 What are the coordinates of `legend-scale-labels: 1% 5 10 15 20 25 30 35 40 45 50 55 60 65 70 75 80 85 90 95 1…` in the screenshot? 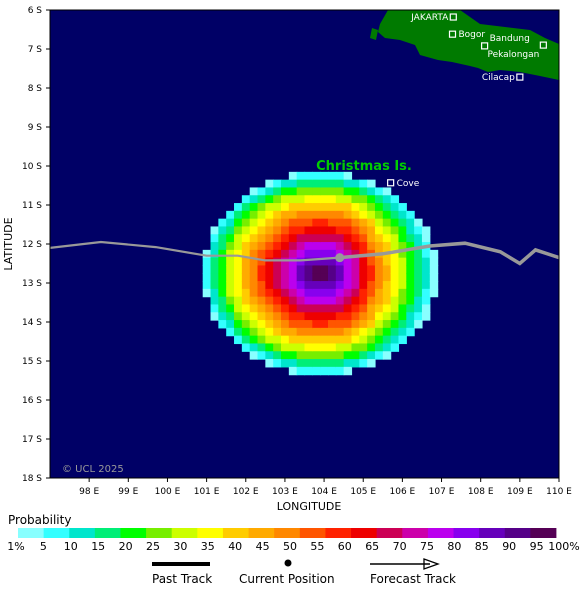 It's located at (290, 547).